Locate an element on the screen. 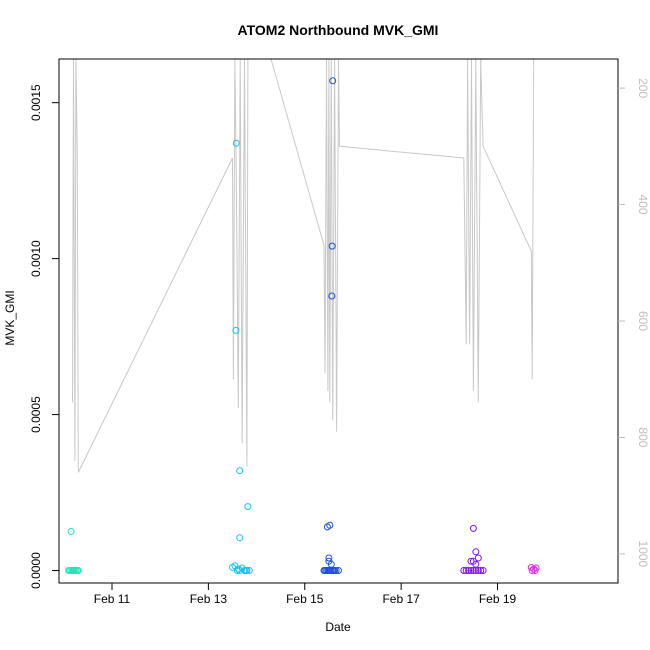 This screenshot has width=650, height=650. x-tick-label: Feb 11 is located at coordinates (112, 599).